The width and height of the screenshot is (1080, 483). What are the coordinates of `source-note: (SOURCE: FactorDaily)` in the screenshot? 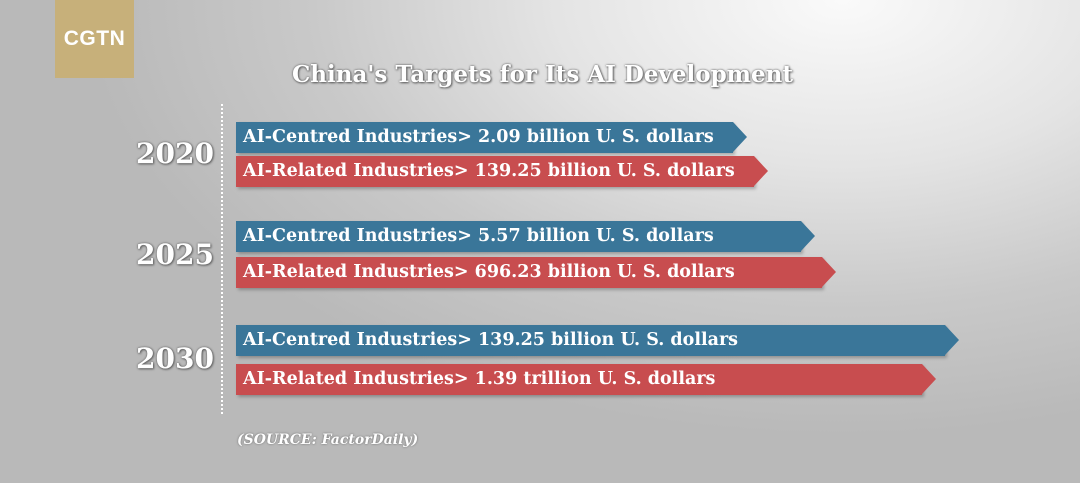 It's located at (328, 440).